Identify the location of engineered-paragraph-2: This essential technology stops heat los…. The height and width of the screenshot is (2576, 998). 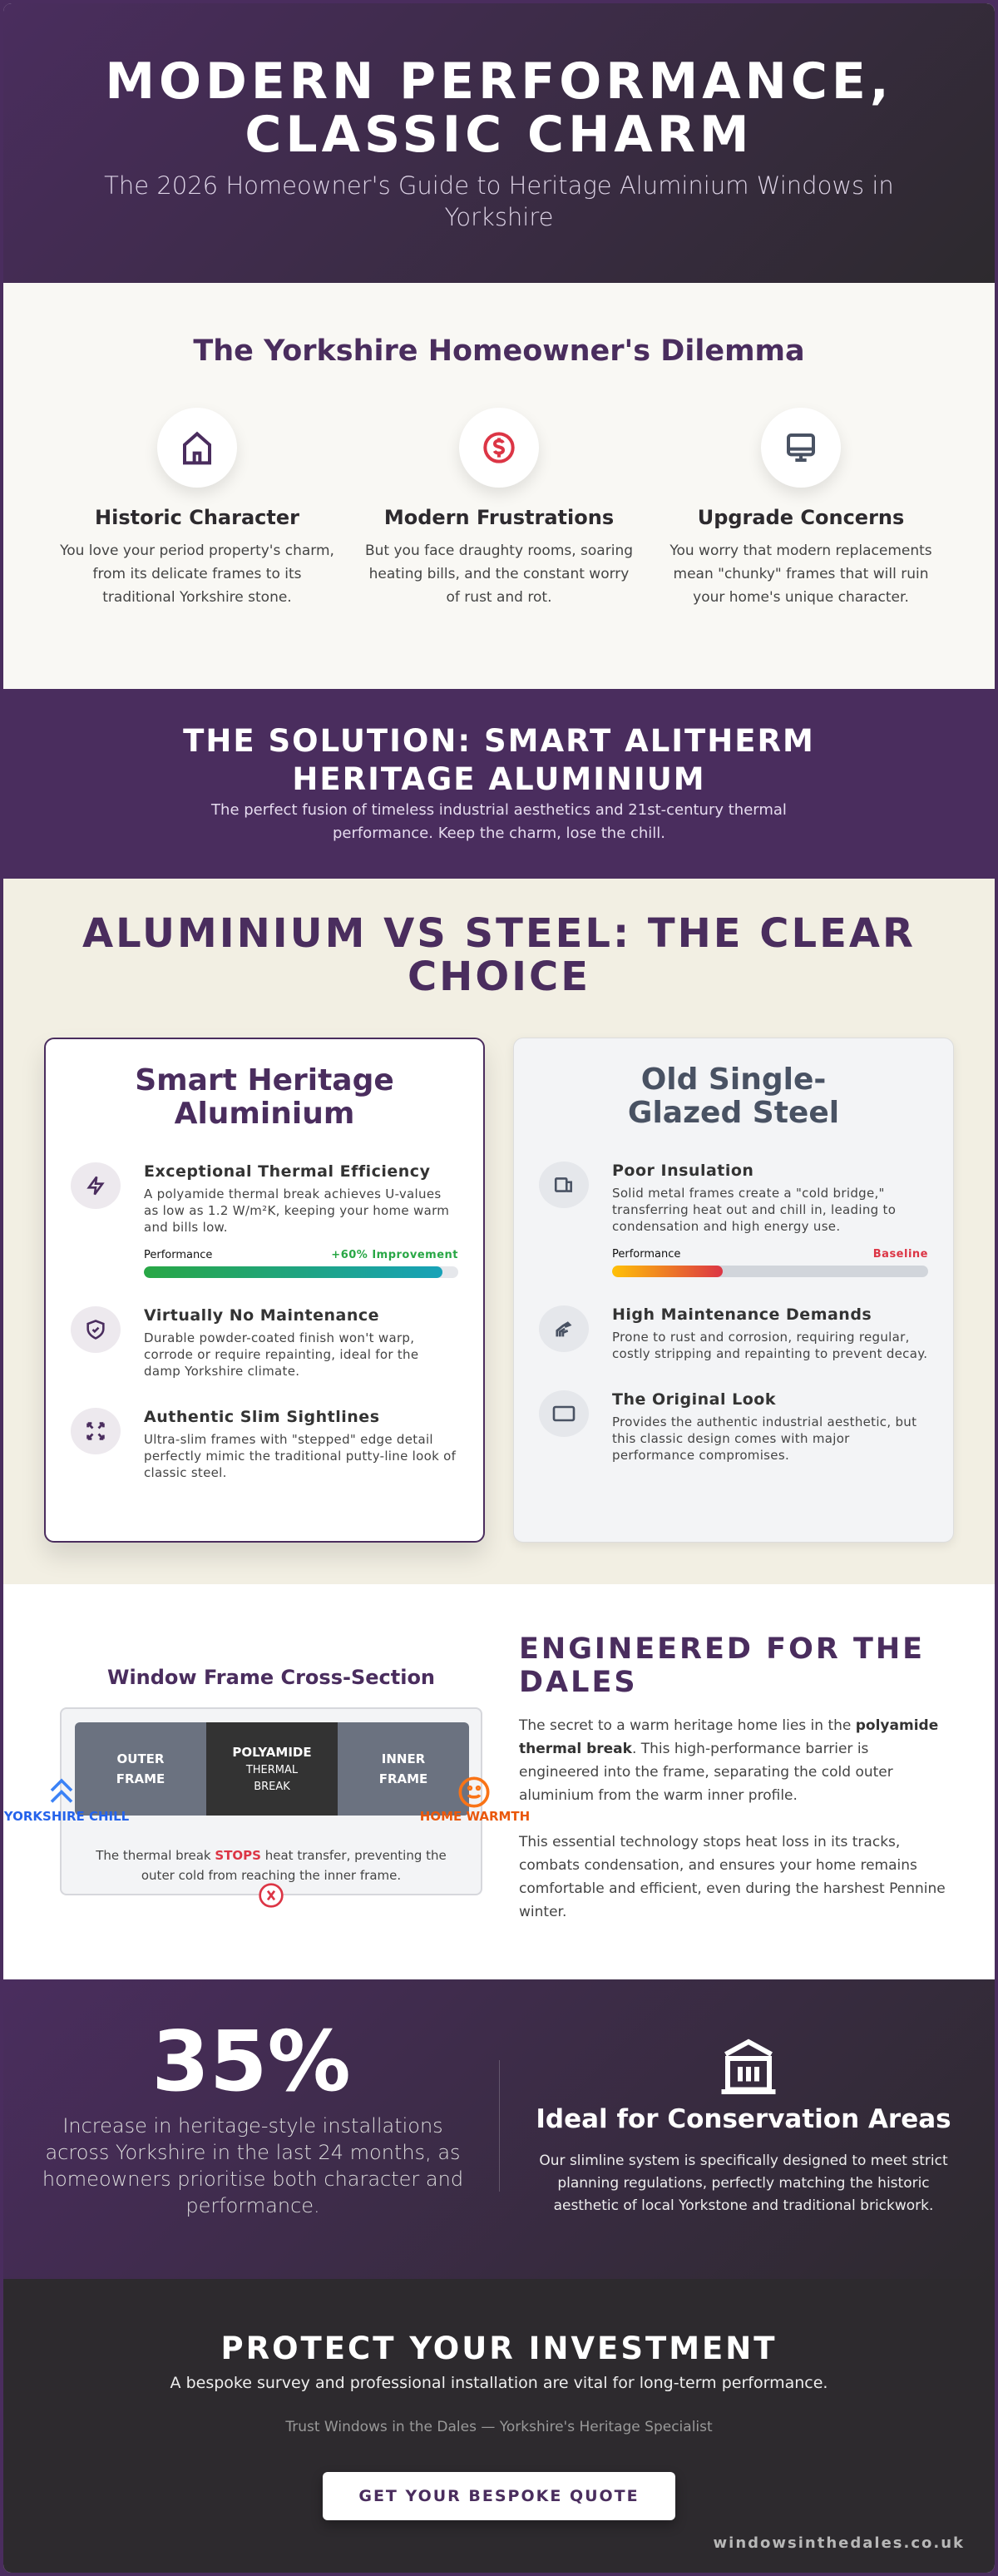
(733, 1877).